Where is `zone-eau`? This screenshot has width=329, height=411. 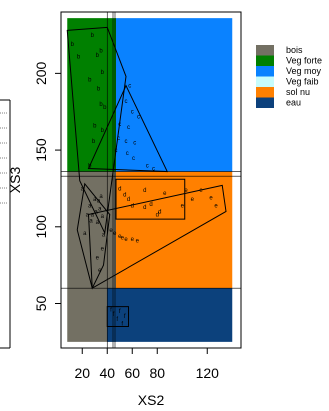 zone-eau is located at coordinates (170, 315).